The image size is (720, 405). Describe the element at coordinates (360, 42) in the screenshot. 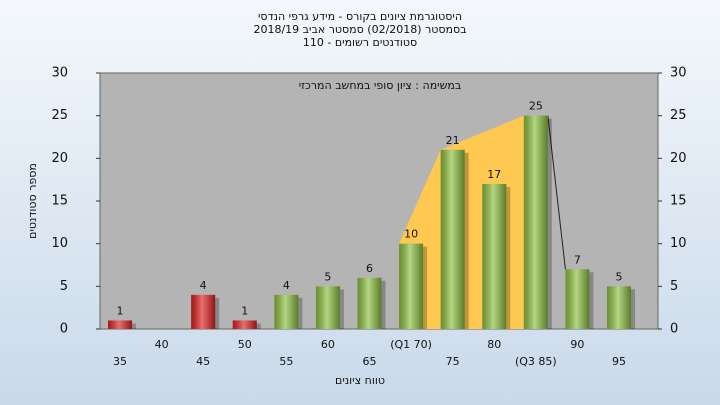

I see `title-line: סטודנטים רשומים - 110` at that location.